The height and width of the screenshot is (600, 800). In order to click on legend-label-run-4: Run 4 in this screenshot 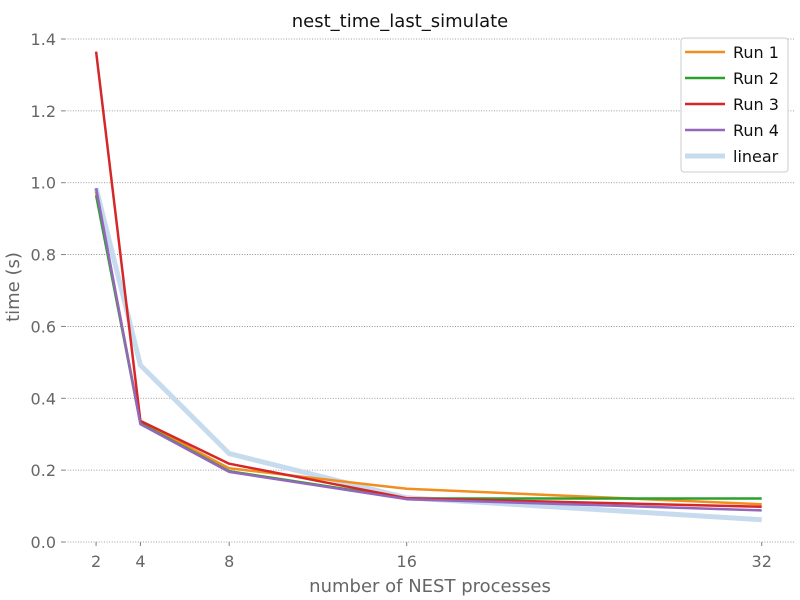, I will do `click(756, 130)`.